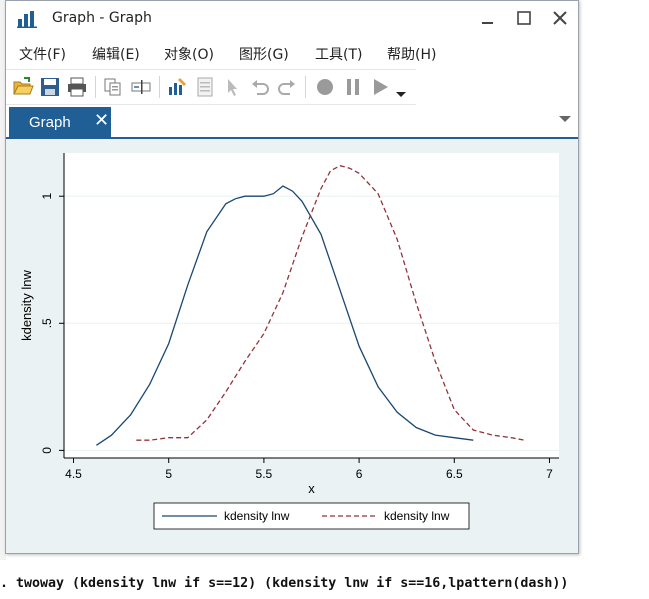 The width and height of the screenshot is (649, 599). What do you see at coordinates (116, 55) in the screenshot?
I see `menu-edit: 编辑(E)` at bounding box center [116, 55].